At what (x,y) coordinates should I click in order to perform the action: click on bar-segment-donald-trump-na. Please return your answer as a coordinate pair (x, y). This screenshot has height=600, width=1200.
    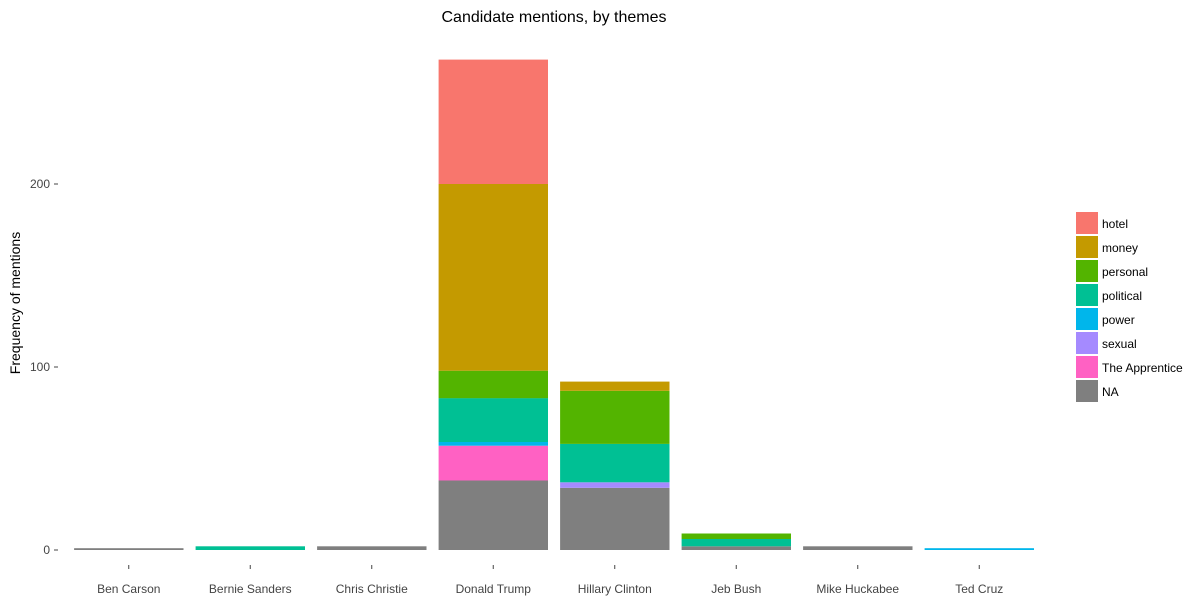
    Looking at the image, I should click on (493, 515).